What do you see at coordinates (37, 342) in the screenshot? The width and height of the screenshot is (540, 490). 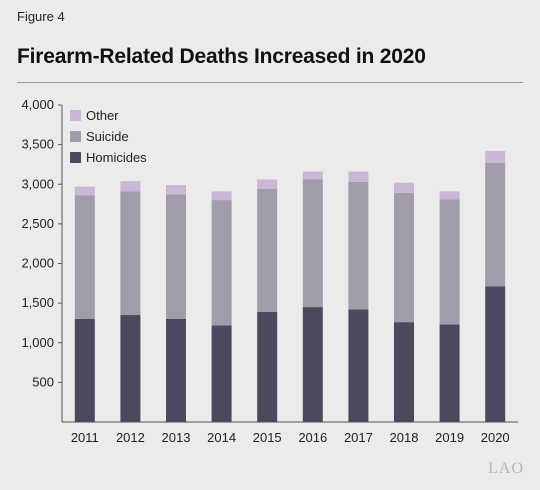 I see `y-tick-label: 1,000` at bounding box center [37, 342].